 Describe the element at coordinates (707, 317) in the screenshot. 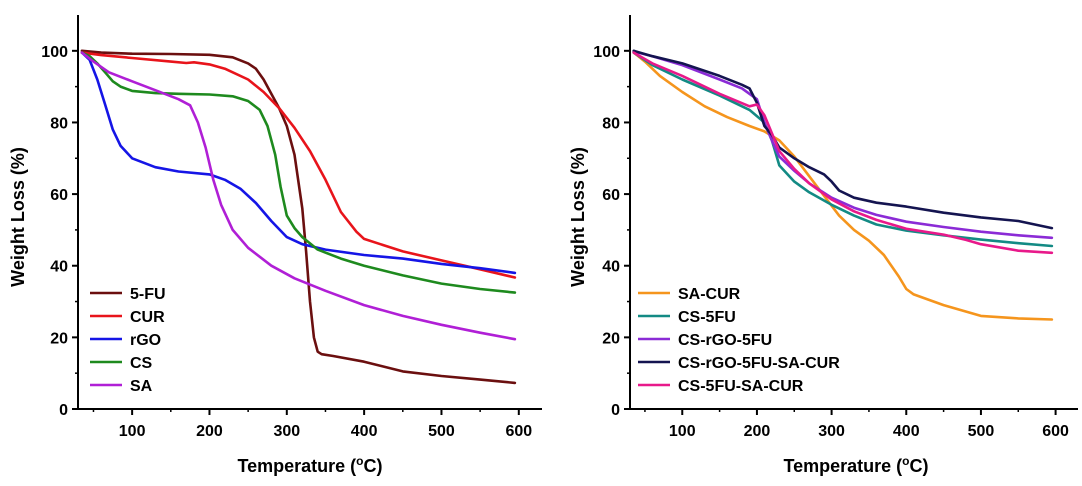

I see `legend-label: CS-5FU` at that location.